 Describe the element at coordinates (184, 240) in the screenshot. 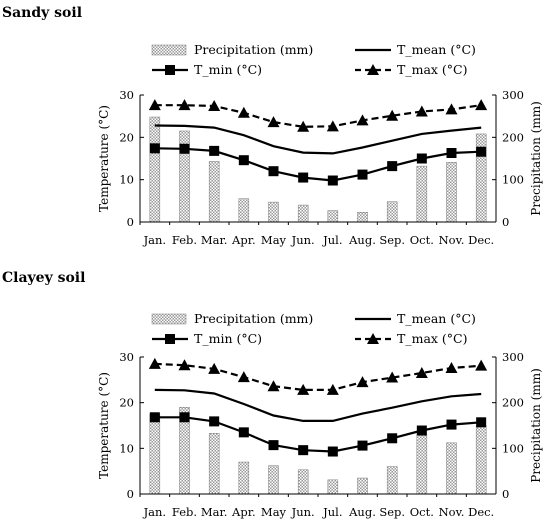

I see `x-tick-label: Feb.` at that location.